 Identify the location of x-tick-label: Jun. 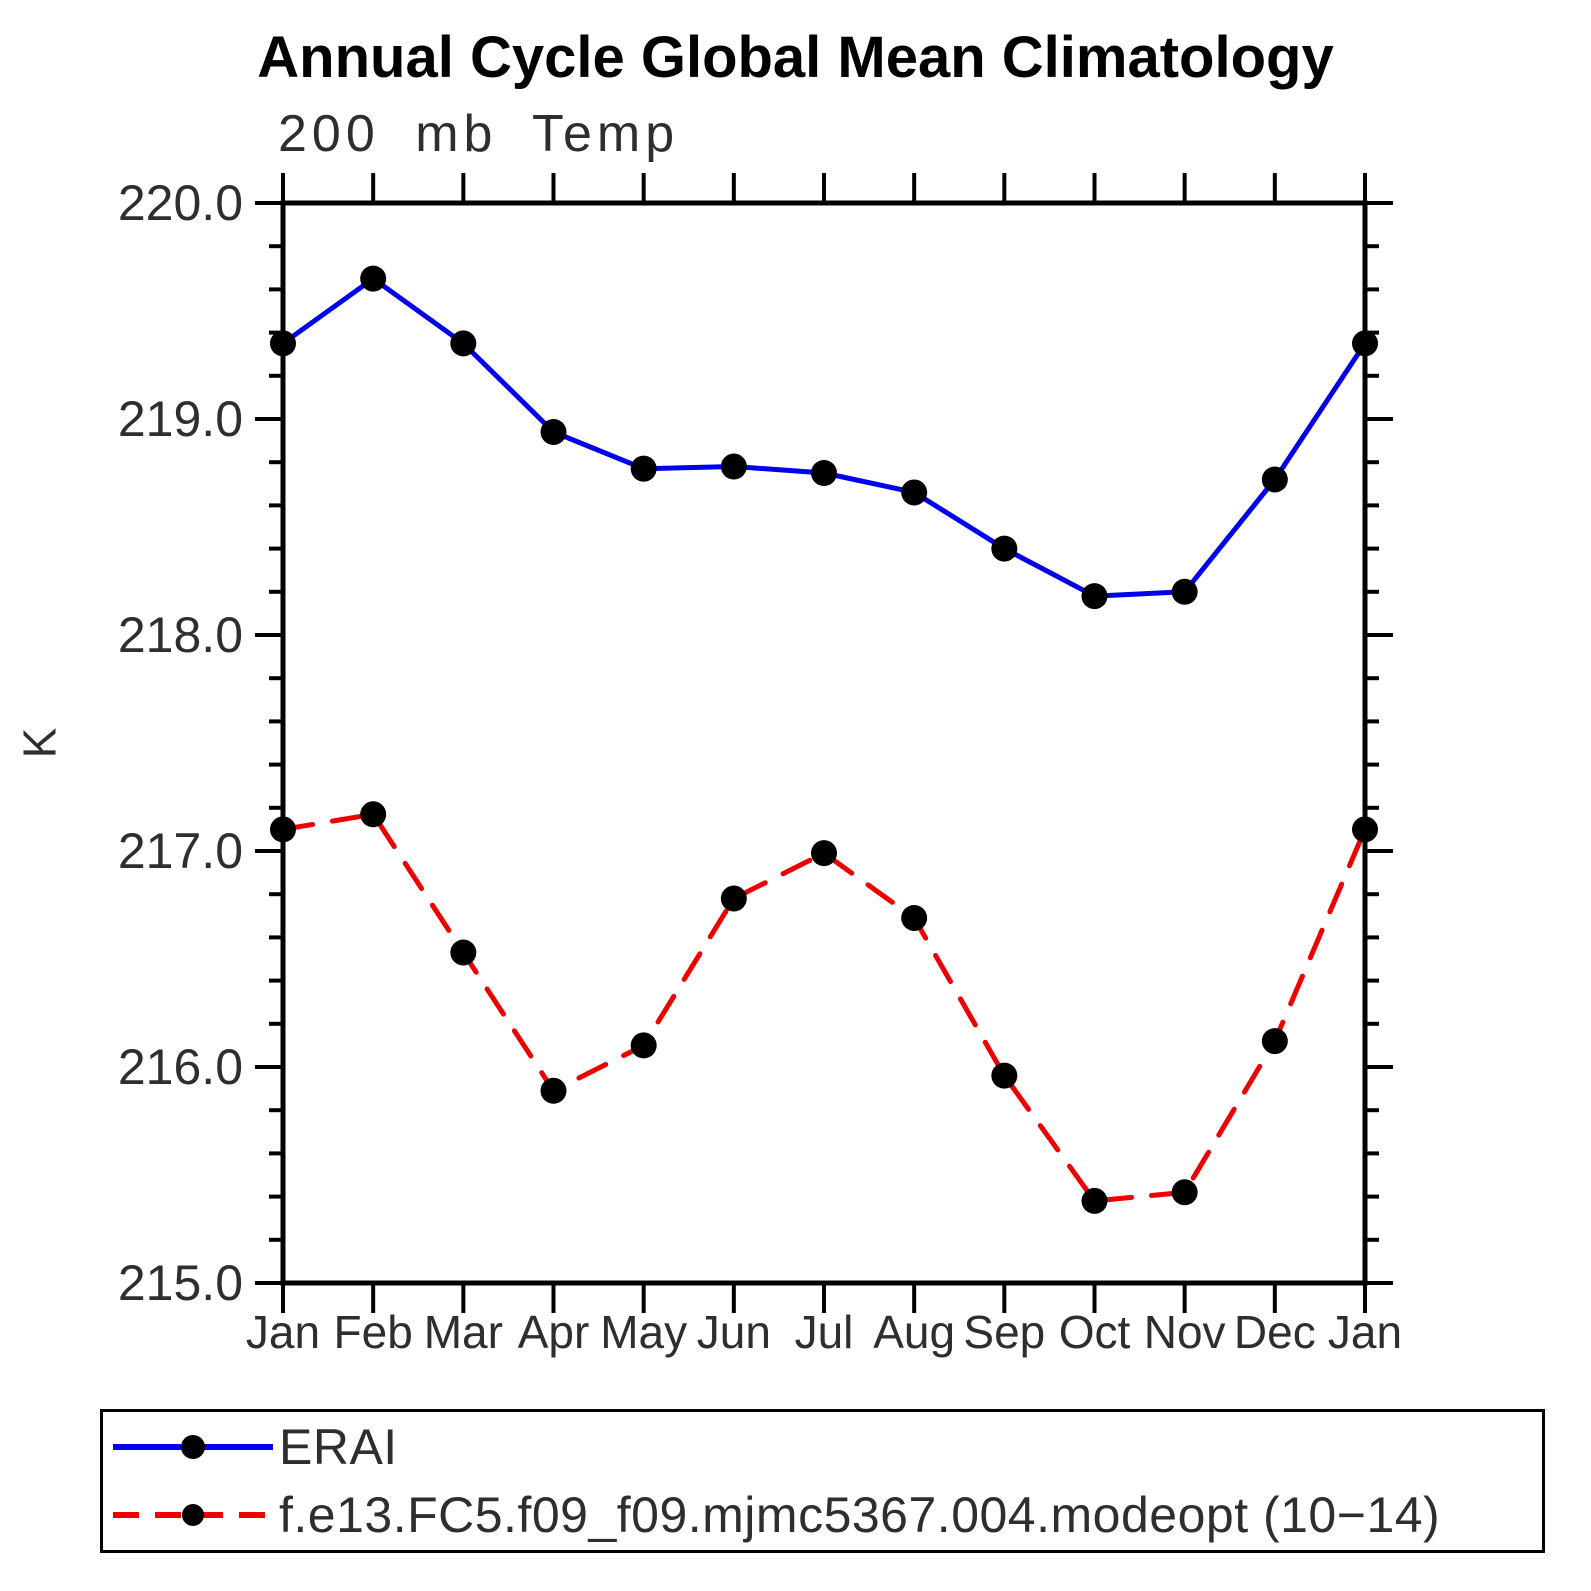
(734, 1332).